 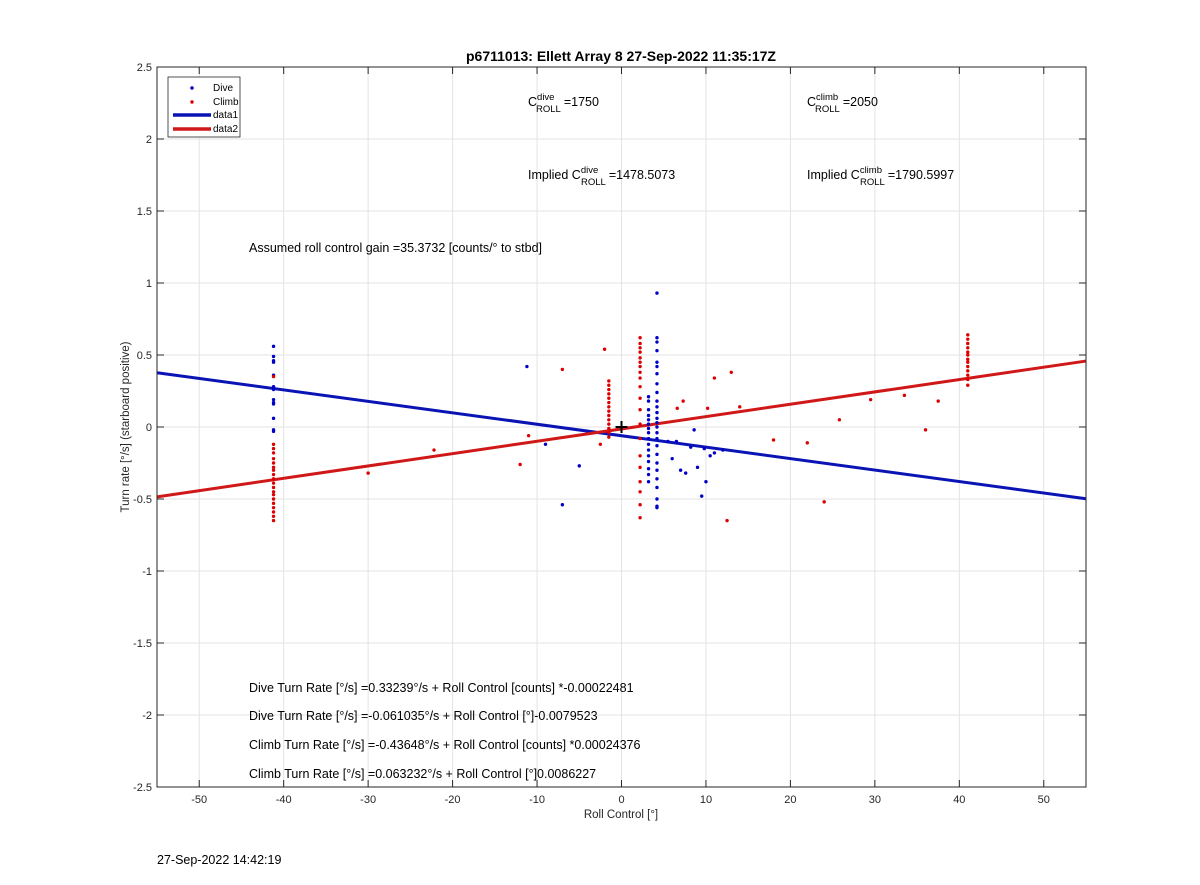 I want to click on y-tick-label: -0.5, so click(x=142, y=500).